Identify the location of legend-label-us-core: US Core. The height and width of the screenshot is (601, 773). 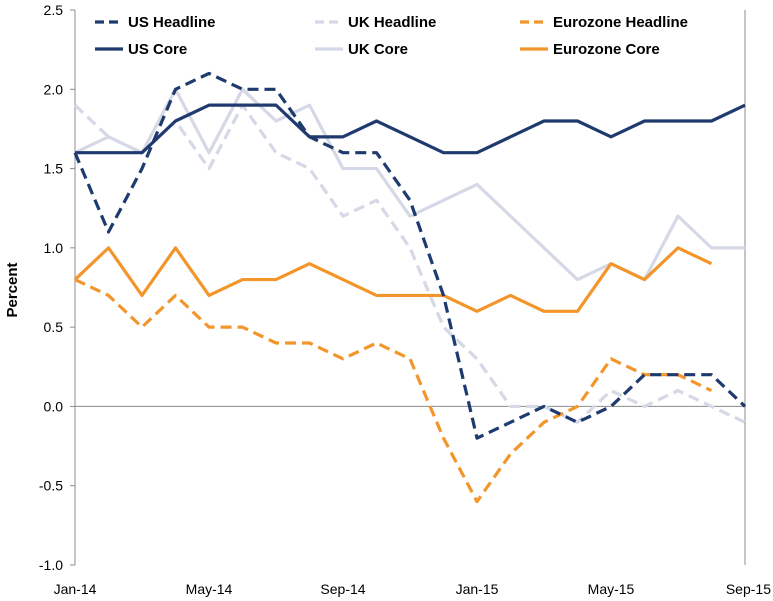
(157, 49).